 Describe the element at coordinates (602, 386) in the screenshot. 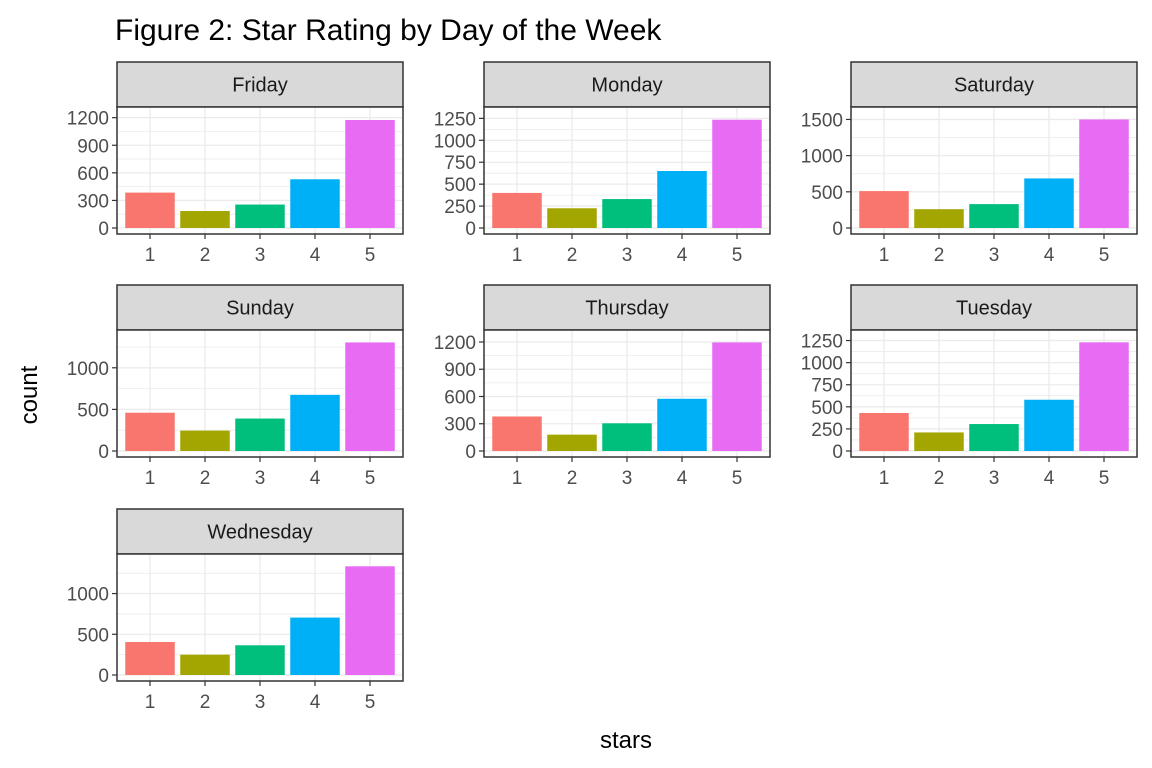

I see `facet-panel-thursday: Thursday 0 300 600 900 1200 1 2 3 4 5` at that location.